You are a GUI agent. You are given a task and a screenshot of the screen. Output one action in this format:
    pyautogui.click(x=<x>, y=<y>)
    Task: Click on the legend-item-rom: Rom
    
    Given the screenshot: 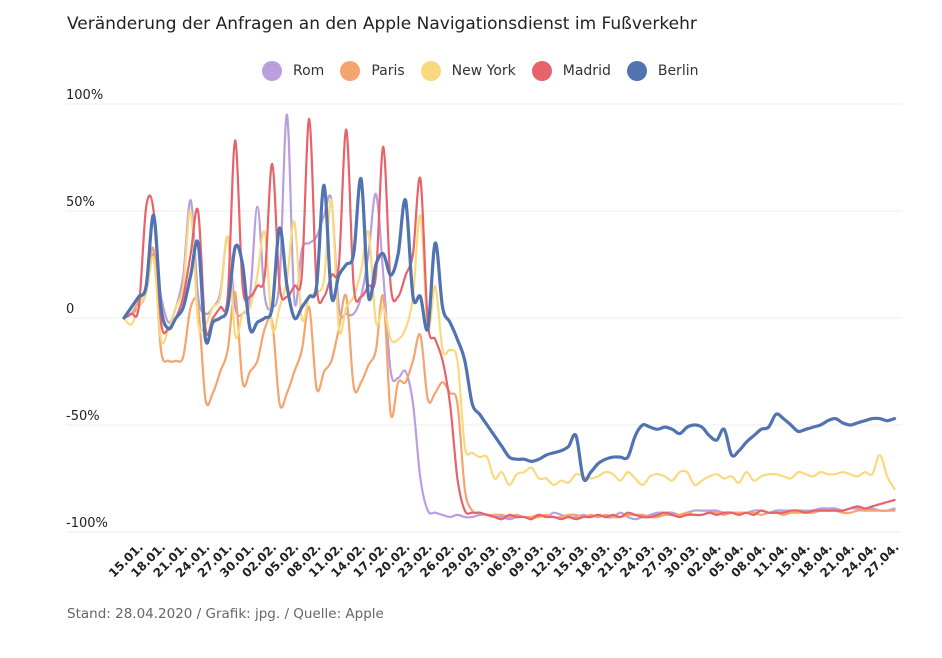 What is the action you would take?
    pyautogui.click(x=293, y=71)
    